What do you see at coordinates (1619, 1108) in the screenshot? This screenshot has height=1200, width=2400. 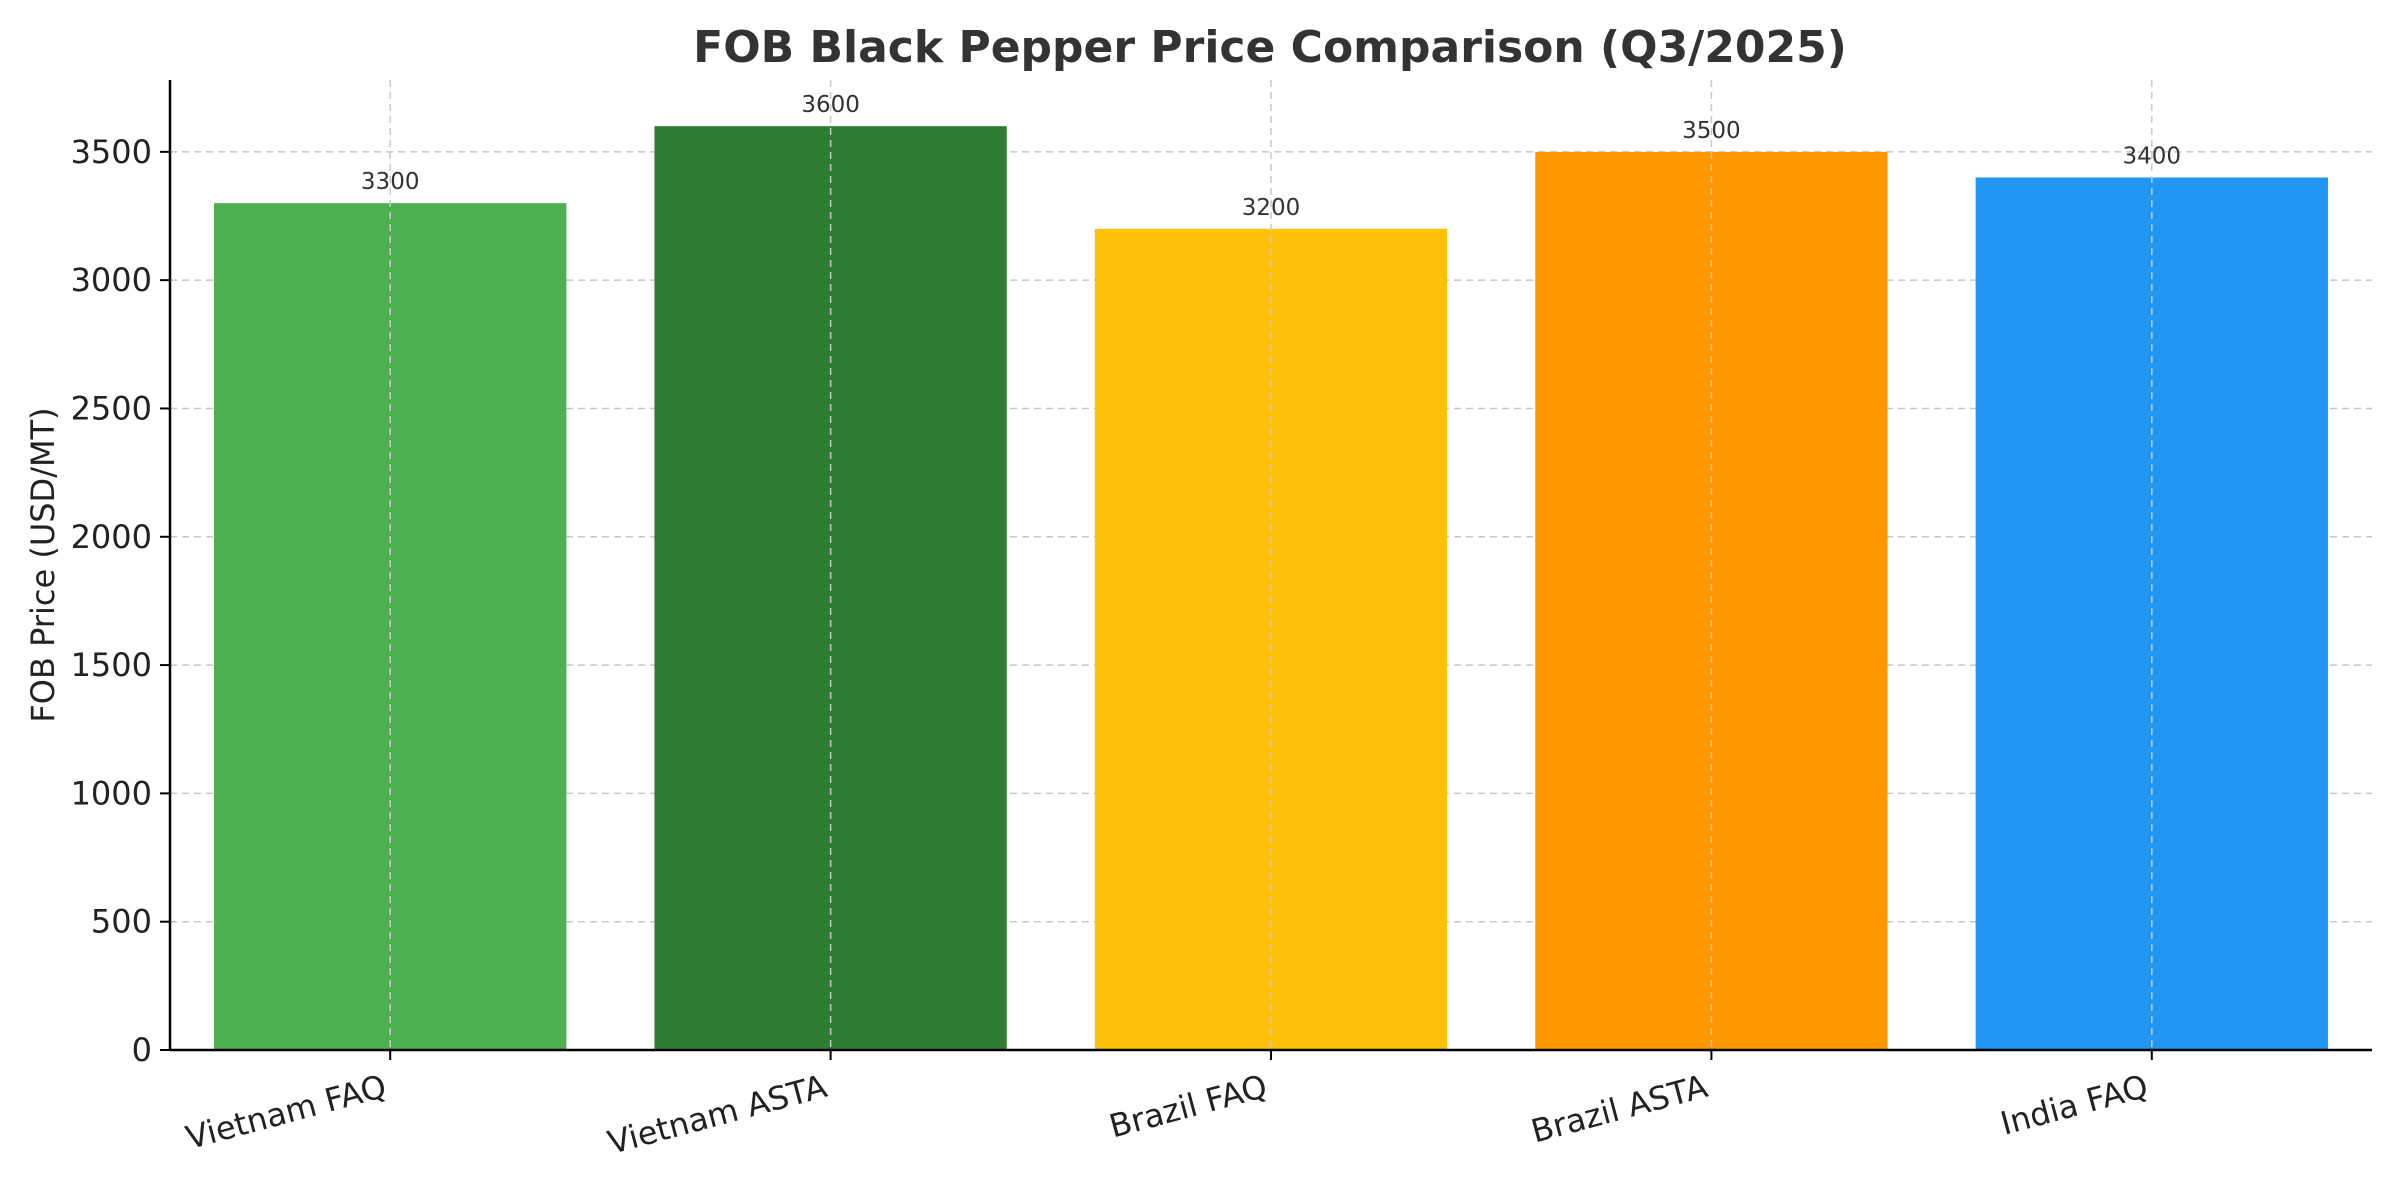 I see `x-tick-label: Brazil ASTA` at bounding box center [1619, 1108].